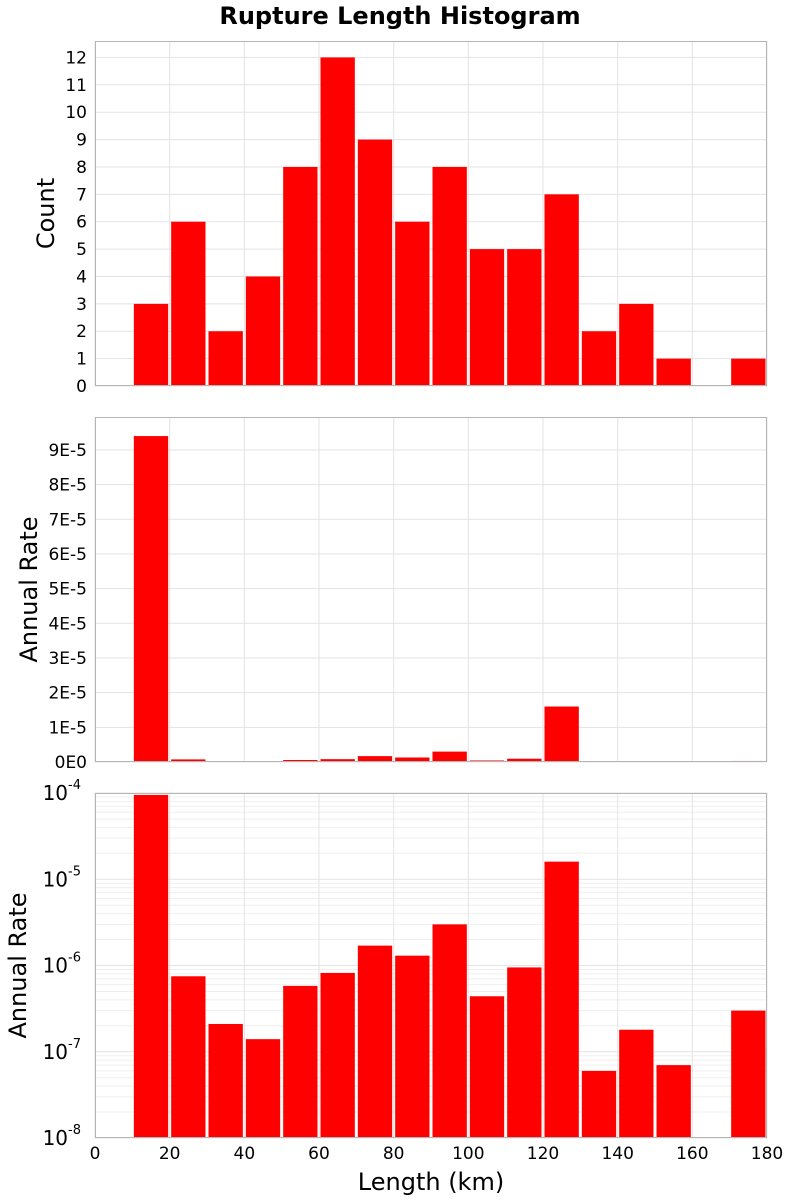 This screenshot has width=800, height=1200. I want to click on y-tick-label: 10⁻⁴, so click(62, 791).